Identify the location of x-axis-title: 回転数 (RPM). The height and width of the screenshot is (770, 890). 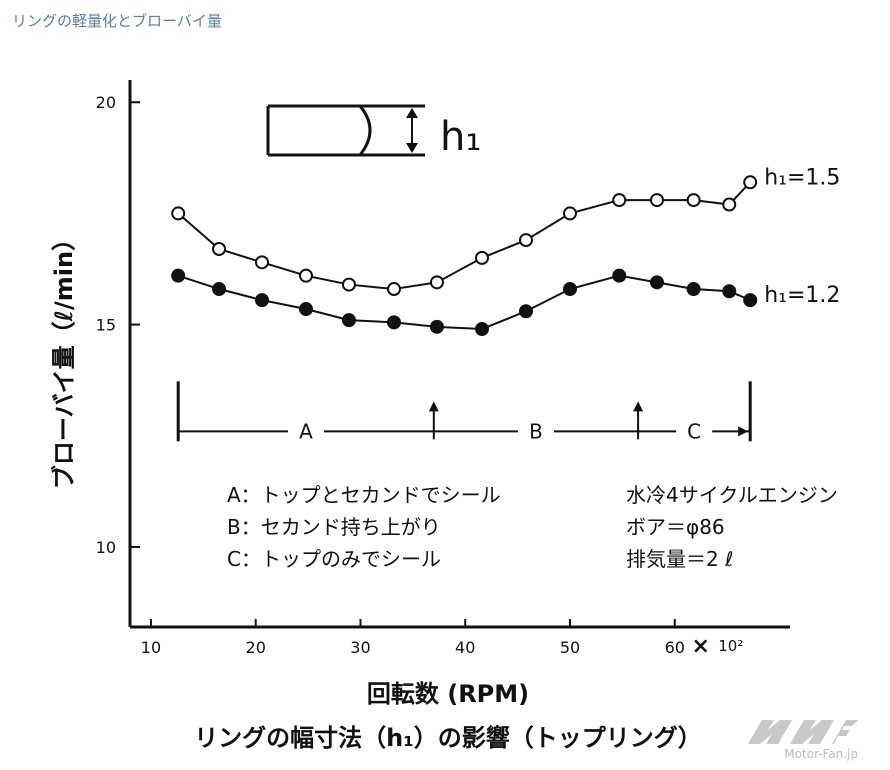
(448, 694).